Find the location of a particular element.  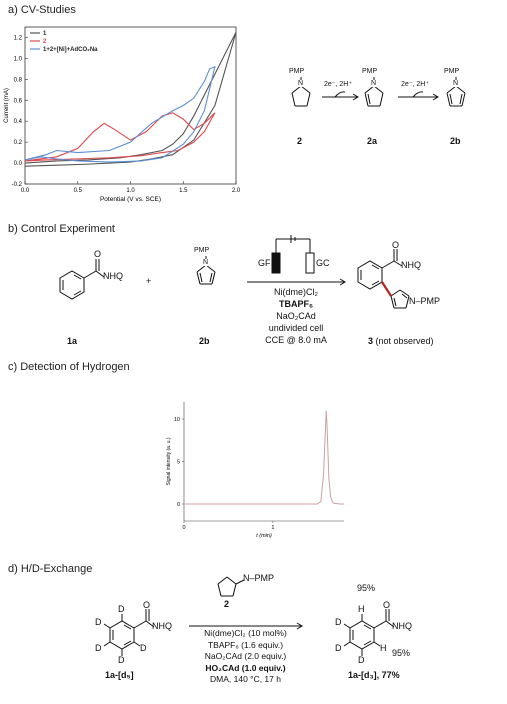

d-atom-4: D is located at coordinates (121, 660).